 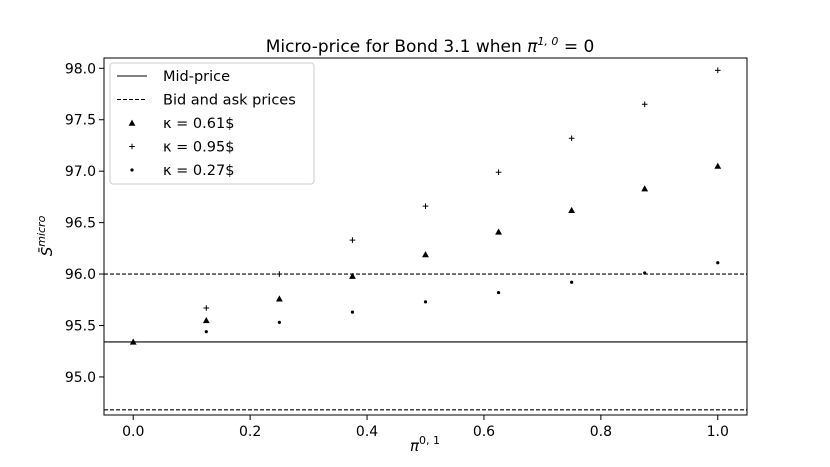 I want to click on legend-box, so click(x=212, y=123).